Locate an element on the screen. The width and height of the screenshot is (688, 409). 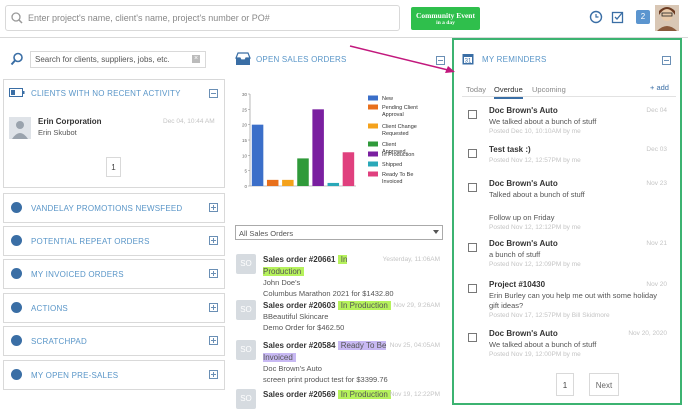
event-button: Community Event in a day is located at coordinates (445, 18).